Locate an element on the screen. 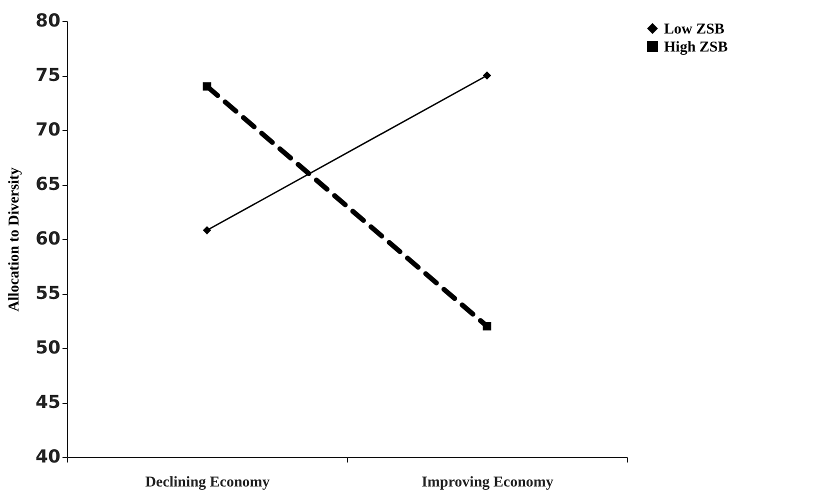 This screenshot has width=830, height=493. y-axis-title: Allocation to Diversity is located at coordinates (14, 239).